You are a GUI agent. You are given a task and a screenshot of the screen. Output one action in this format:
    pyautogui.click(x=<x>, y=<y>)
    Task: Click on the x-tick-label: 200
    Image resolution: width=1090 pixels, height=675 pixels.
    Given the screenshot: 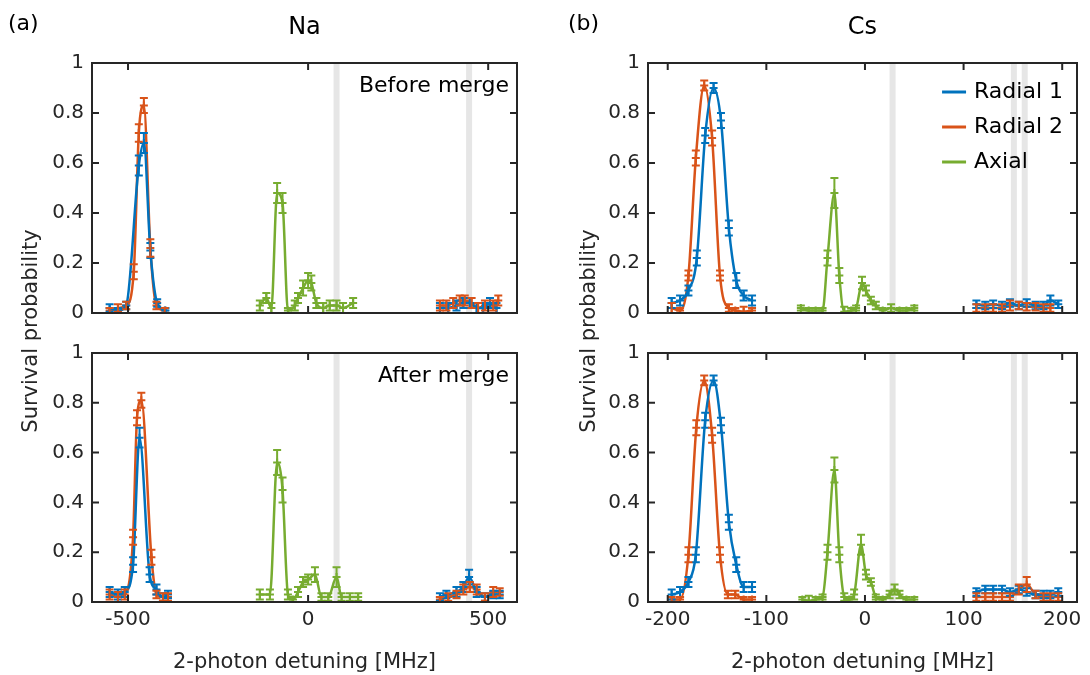 What is the action you would take?
    pyautogui.click(x=1062, y=618)
    